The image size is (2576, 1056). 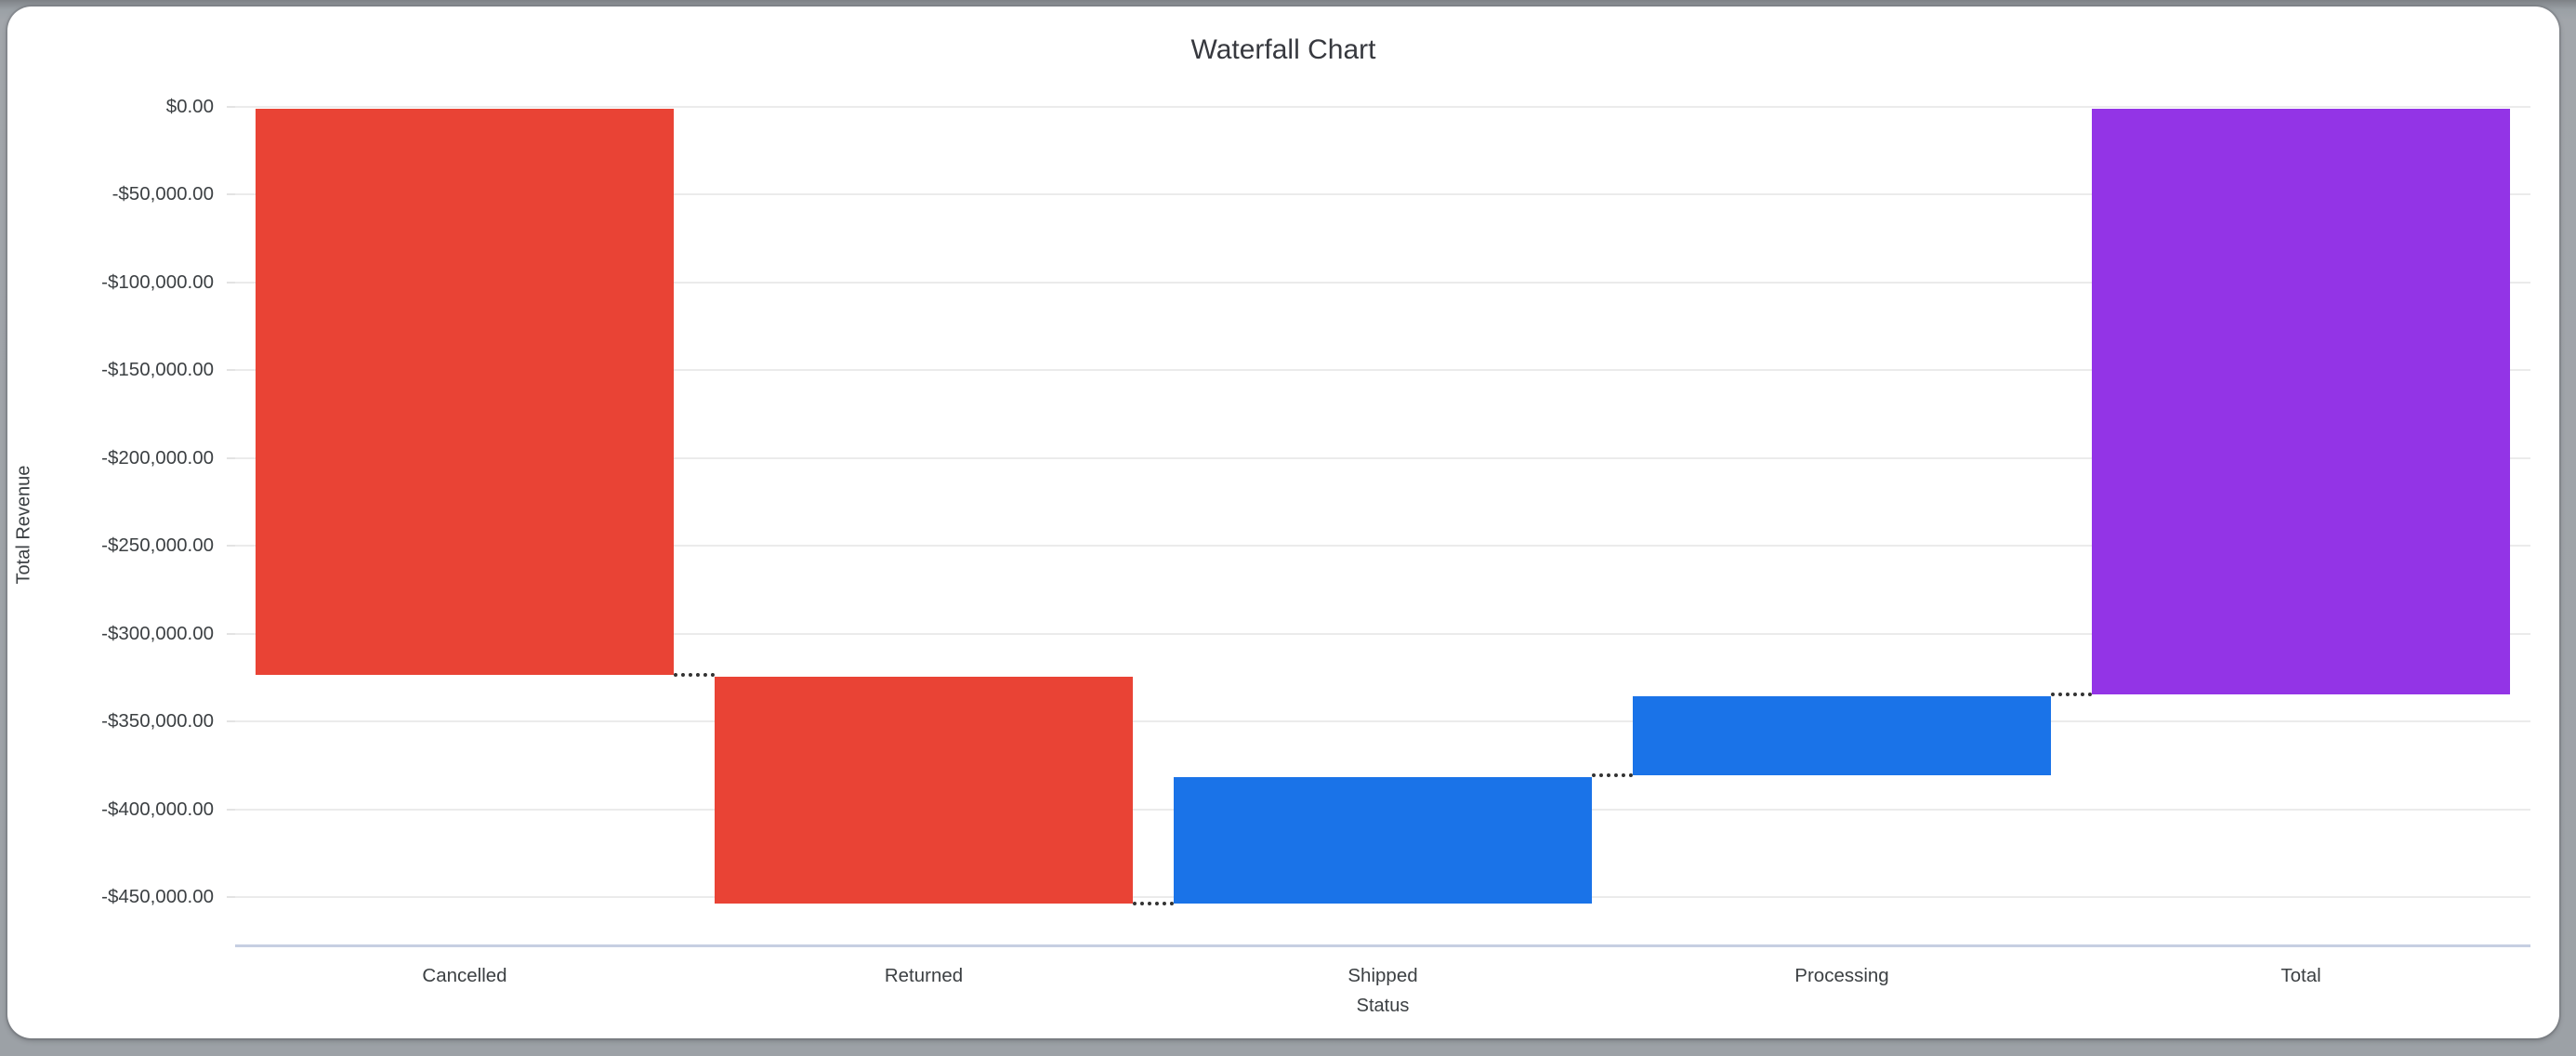 What do you see at coordinates (157, 370) in the screenshot?
I see `y-tick-label: -$150,000.00` at bounding box center [157, 370].